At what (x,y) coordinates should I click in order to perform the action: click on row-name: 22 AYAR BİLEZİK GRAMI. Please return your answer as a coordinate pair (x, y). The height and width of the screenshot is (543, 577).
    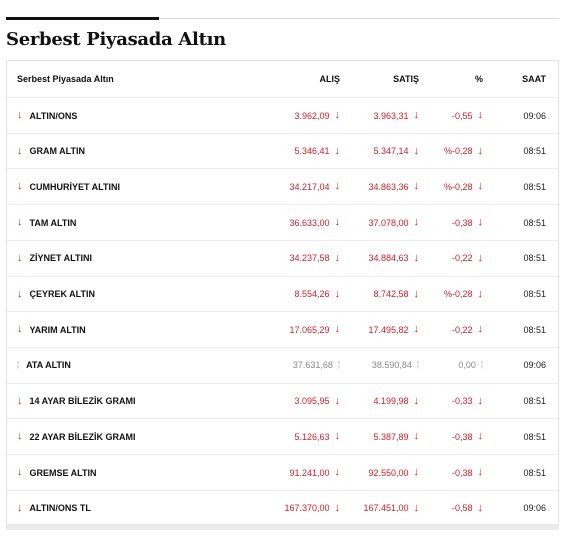
    Looking at the image, I should click on (82, 436).